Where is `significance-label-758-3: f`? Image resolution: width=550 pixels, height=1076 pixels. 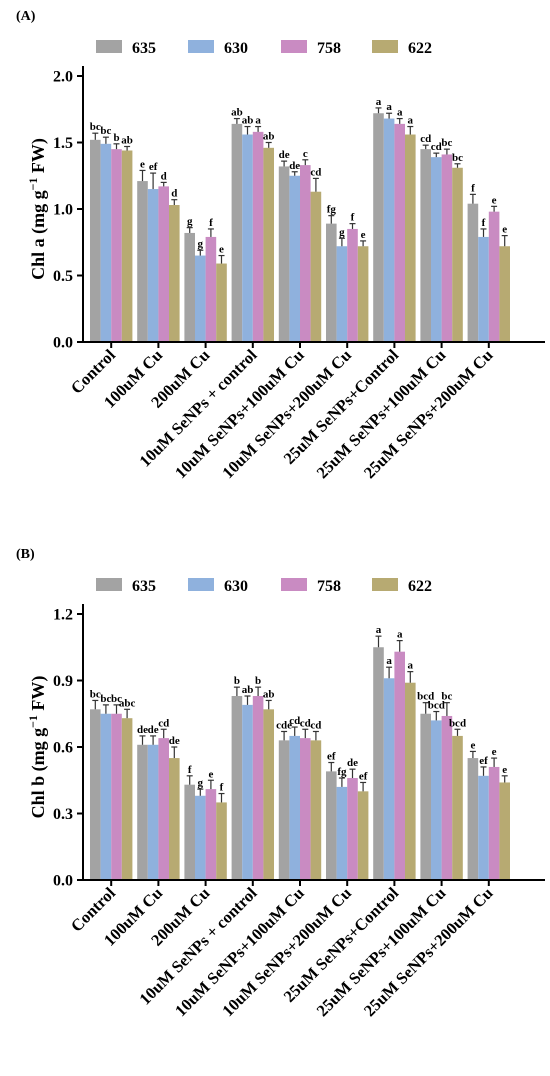
significance-label-758-3: f is located at coordinates (211, 223).